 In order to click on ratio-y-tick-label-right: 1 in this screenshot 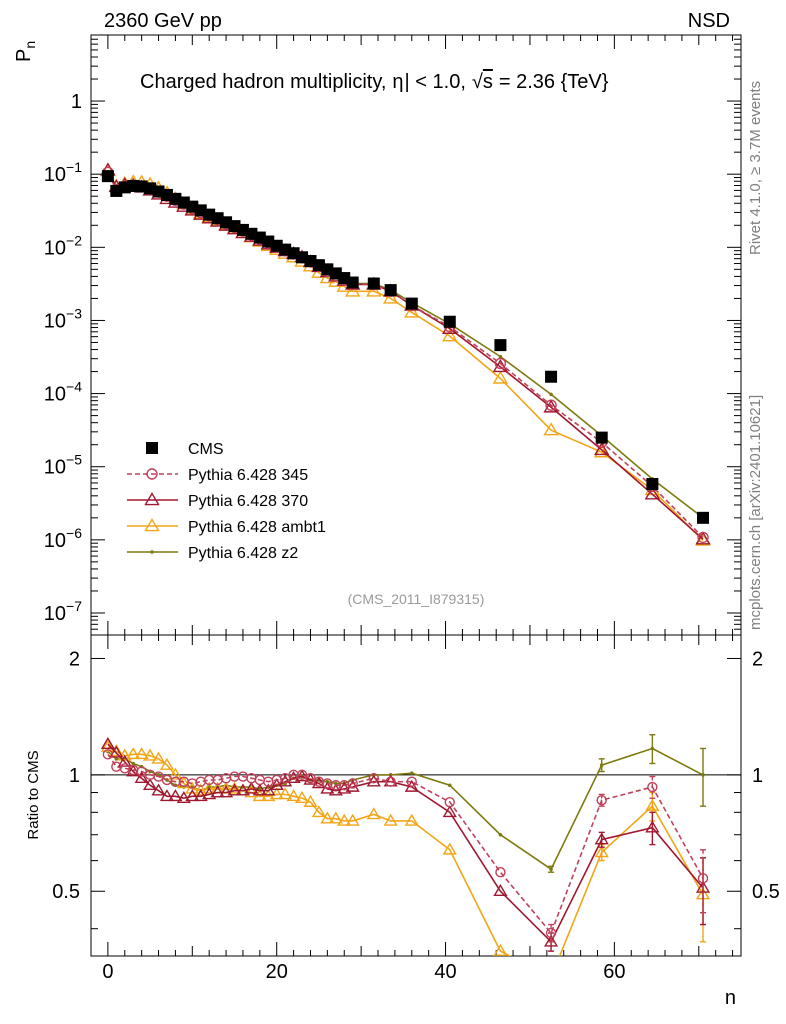, I will do `click(757, 776)`.